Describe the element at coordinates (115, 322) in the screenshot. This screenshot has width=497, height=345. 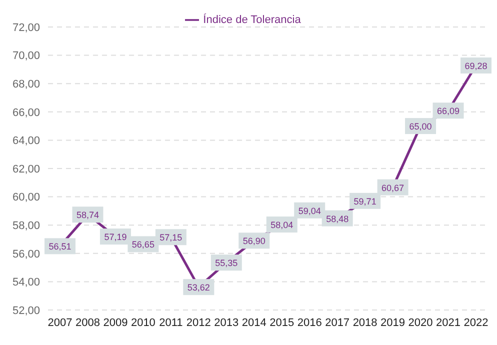
I see `x-tick-label: 2009` at that location.